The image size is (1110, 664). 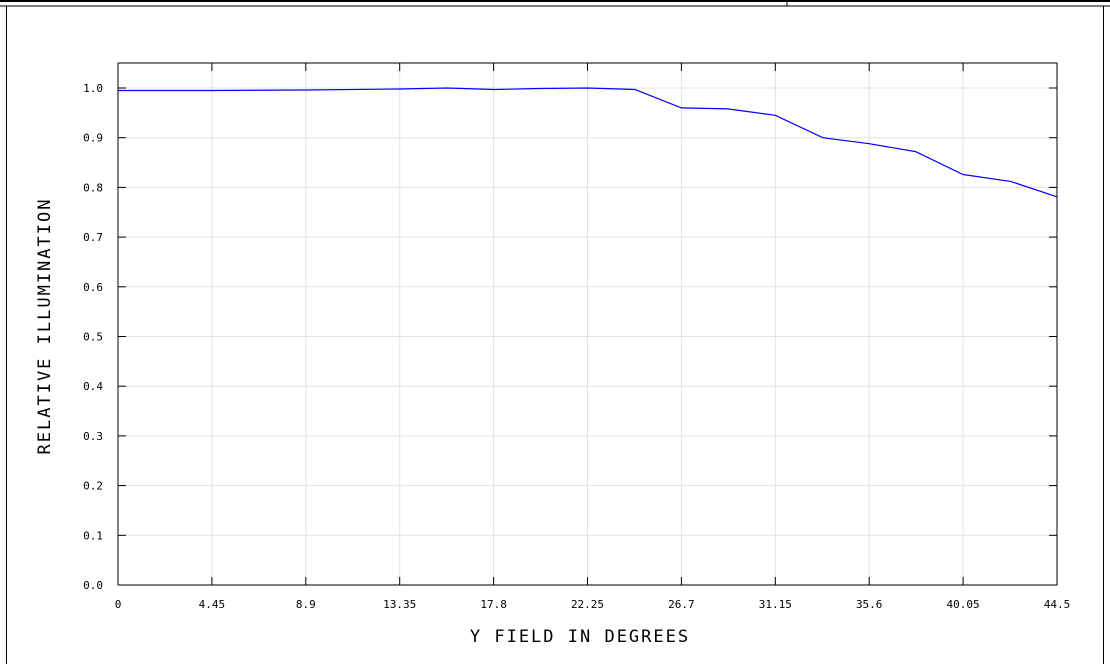 I want to click on y-tick-label: 0.1, so click(x=93, y=535).